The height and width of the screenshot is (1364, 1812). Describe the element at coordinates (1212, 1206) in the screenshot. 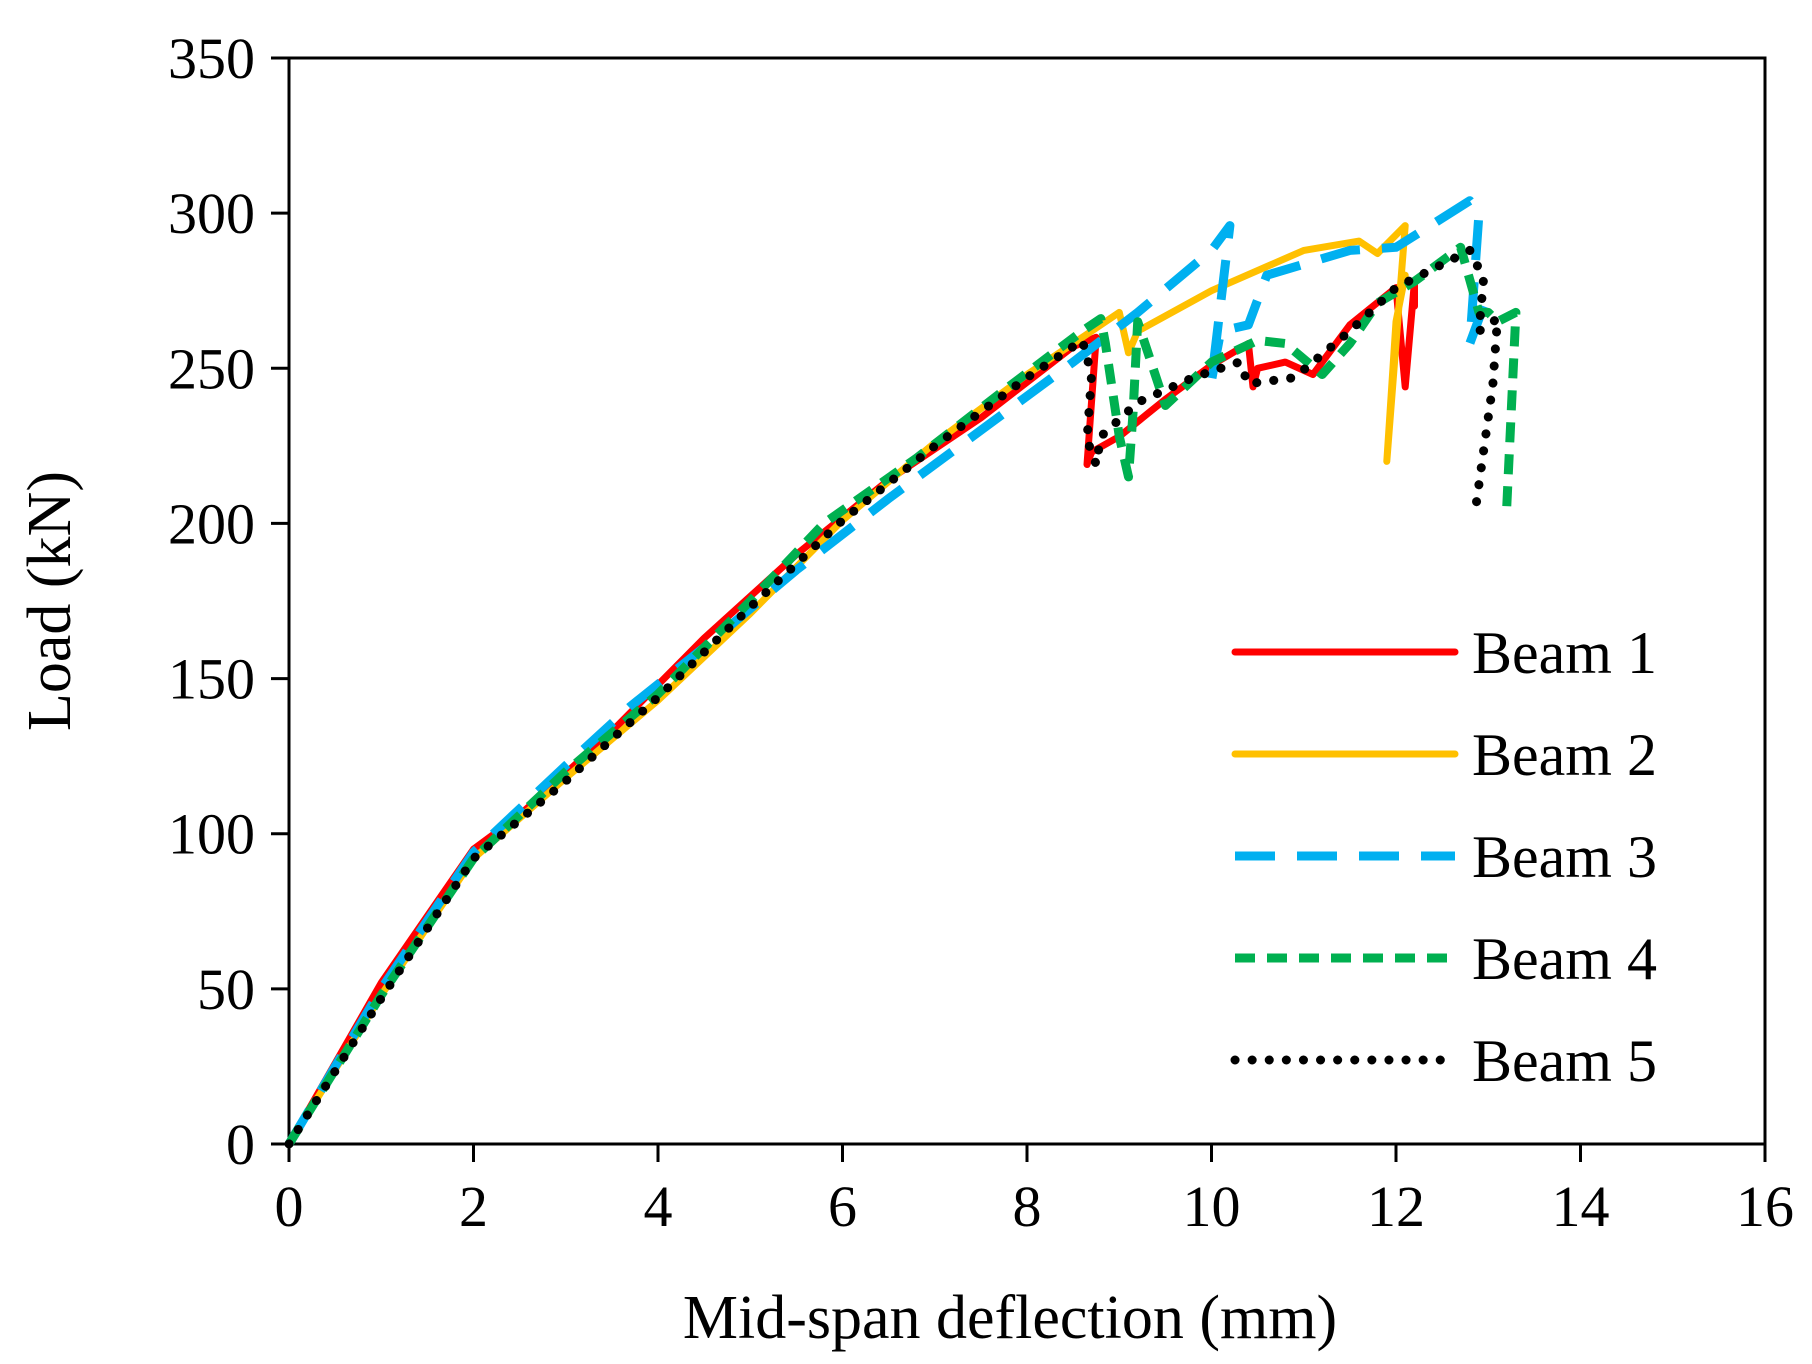

I see `x-tick-label: 10` at that location.